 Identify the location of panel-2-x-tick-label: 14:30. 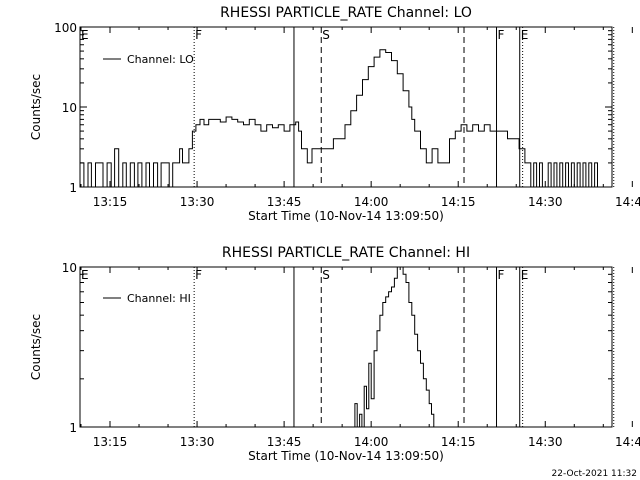
(545, 442).